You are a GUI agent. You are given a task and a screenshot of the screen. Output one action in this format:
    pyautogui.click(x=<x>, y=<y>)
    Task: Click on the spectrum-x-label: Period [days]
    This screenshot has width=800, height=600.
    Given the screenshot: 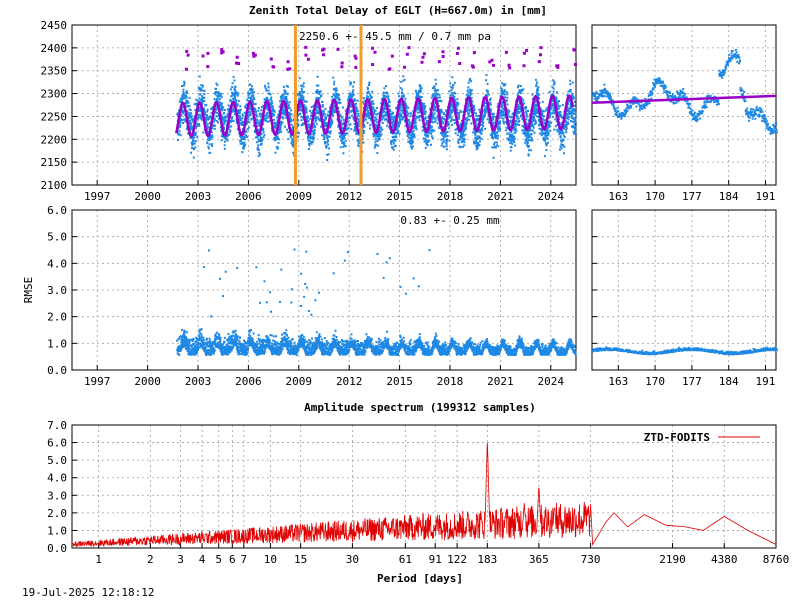 What is the action you would take?
    pyautogui.click(x=420, y=578)
    